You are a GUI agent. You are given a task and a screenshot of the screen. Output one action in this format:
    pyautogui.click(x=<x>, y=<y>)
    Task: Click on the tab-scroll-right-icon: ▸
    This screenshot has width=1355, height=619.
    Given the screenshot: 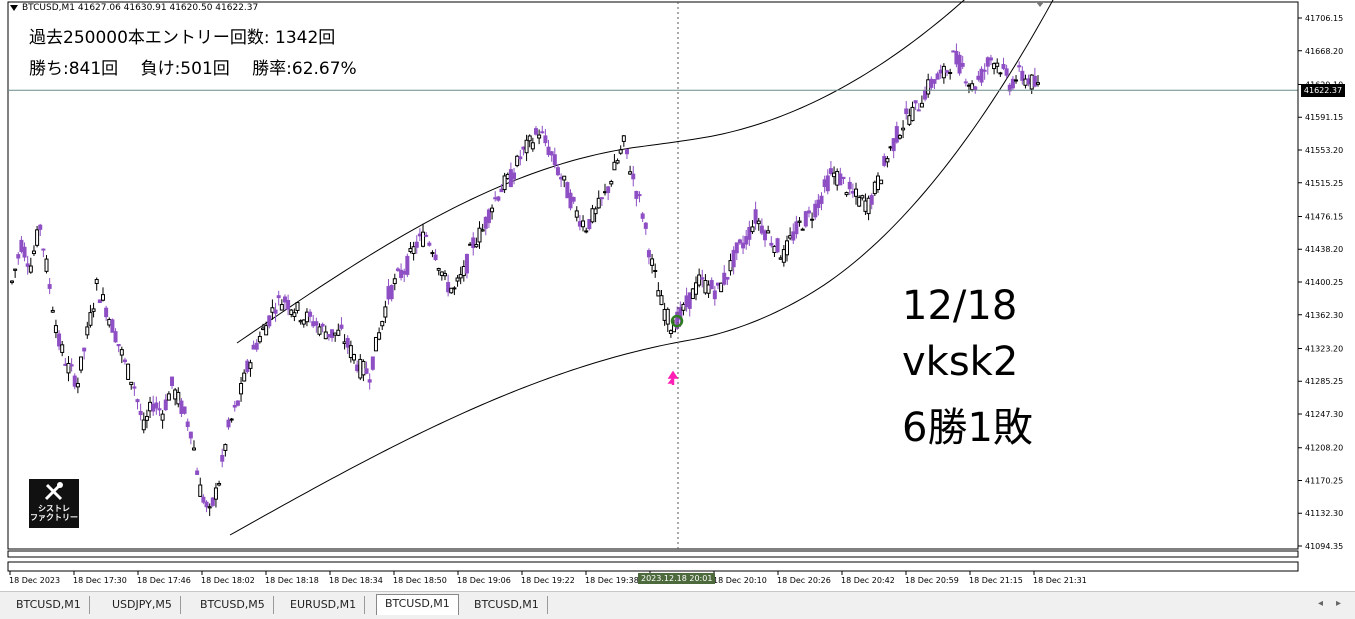 What is the action you would take?
    pyautogui.click(x=1339, y=603)
    